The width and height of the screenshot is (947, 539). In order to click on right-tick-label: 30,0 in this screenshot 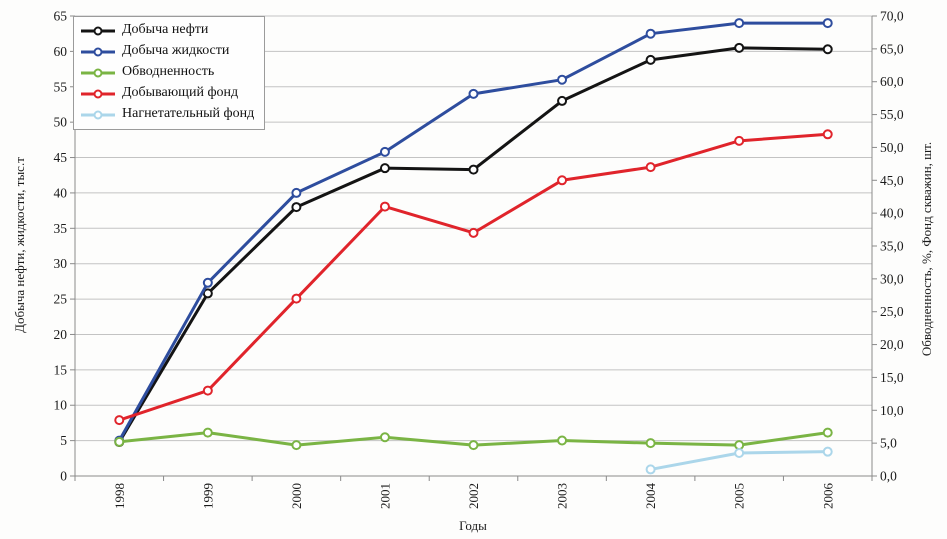, I will do `click(892, 278)`.